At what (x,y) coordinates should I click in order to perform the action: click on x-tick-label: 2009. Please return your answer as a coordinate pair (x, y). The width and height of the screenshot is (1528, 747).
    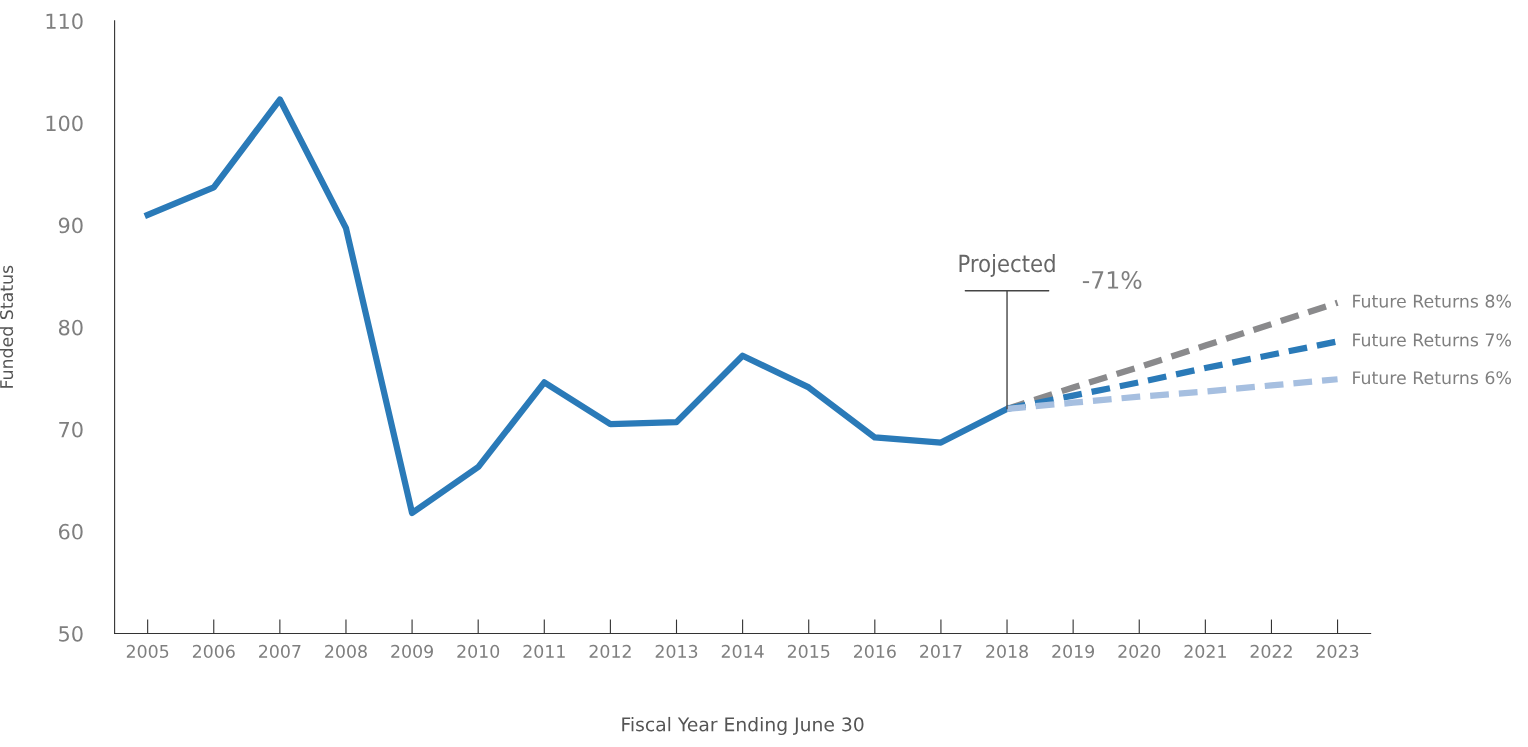
    Looking at the image, I should click on (412, 651).